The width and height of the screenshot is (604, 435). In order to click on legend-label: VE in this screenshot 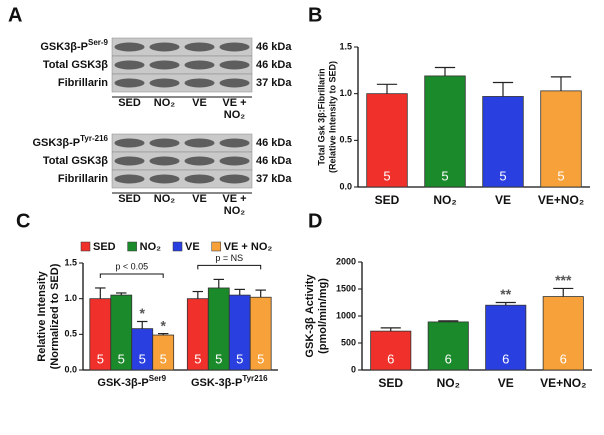, I will do `click(192, 247)`.